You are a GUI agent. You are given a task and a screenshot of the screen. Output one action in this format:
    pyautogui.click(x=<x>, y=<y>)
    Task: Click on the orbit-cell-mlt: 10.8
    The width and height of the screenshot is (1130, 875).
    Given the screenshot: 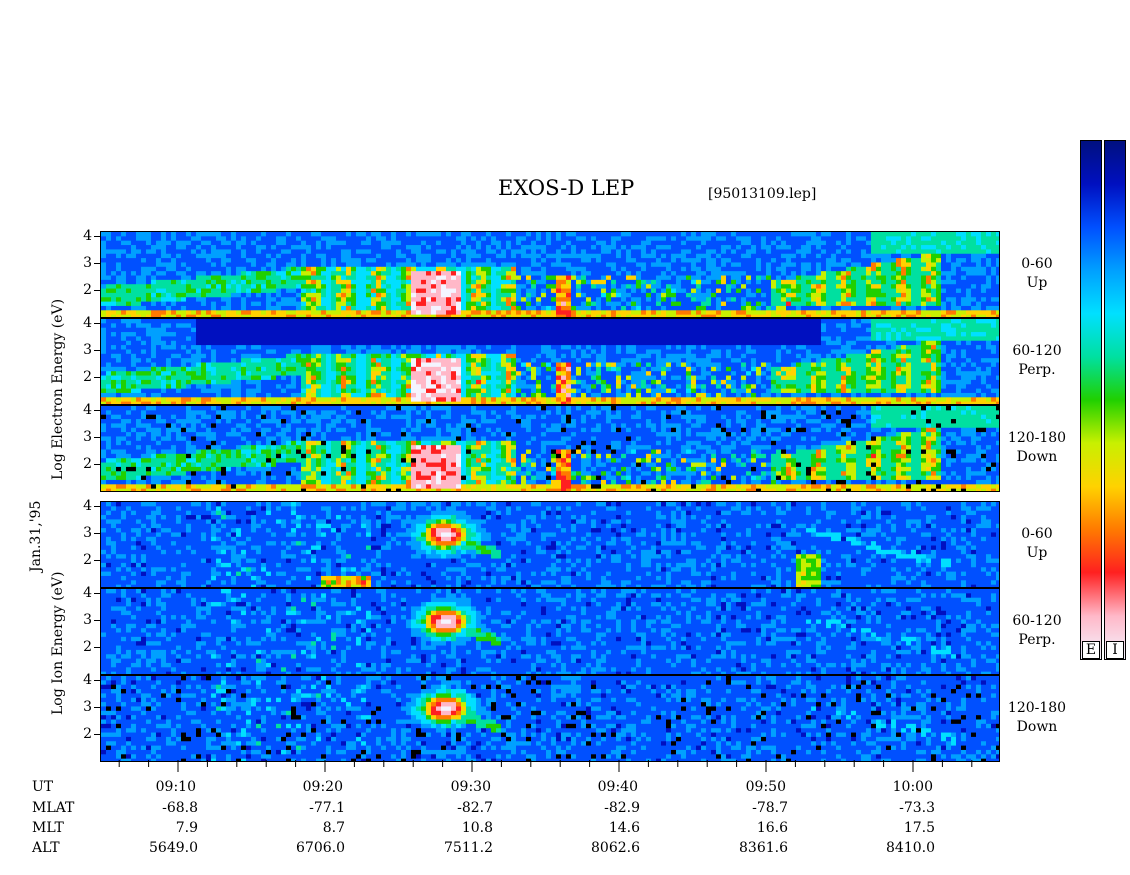 What is the action you would take?
    pyautogui.click(x=453, y=828)
    